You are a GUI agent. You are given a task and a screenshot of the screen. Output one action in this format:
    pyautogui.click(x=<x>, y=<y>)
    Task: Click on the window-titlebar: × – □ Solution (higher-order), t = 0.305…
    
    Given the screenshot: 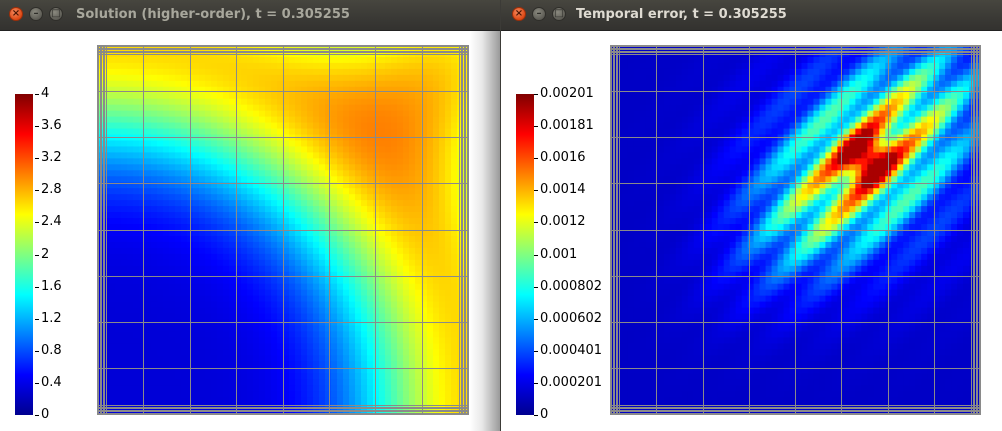 What is the action you would take?
    pyautogui.click(x=250, y=15)
    